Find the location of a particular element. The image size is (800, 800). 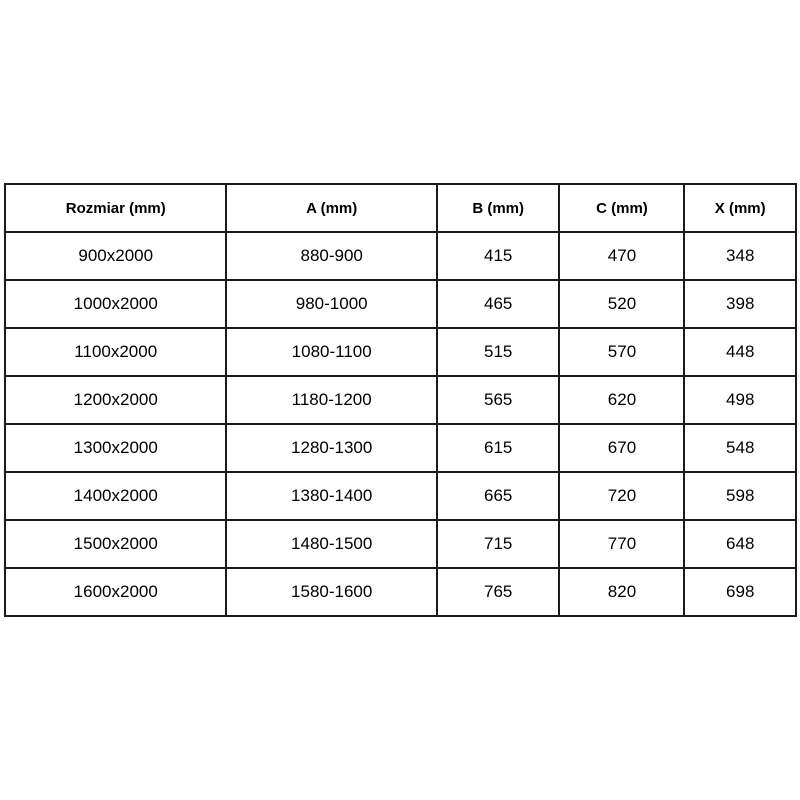

column-header-b: B (mm) is located at coordinates (498, 208).